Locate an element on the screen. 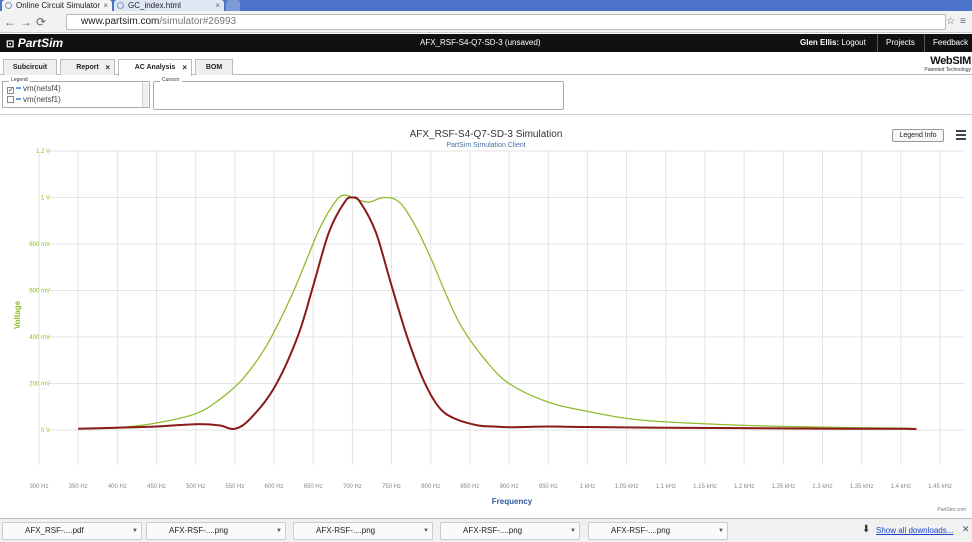  checkbox-checked-icon: ✓ is located at coordinates (10, 90).